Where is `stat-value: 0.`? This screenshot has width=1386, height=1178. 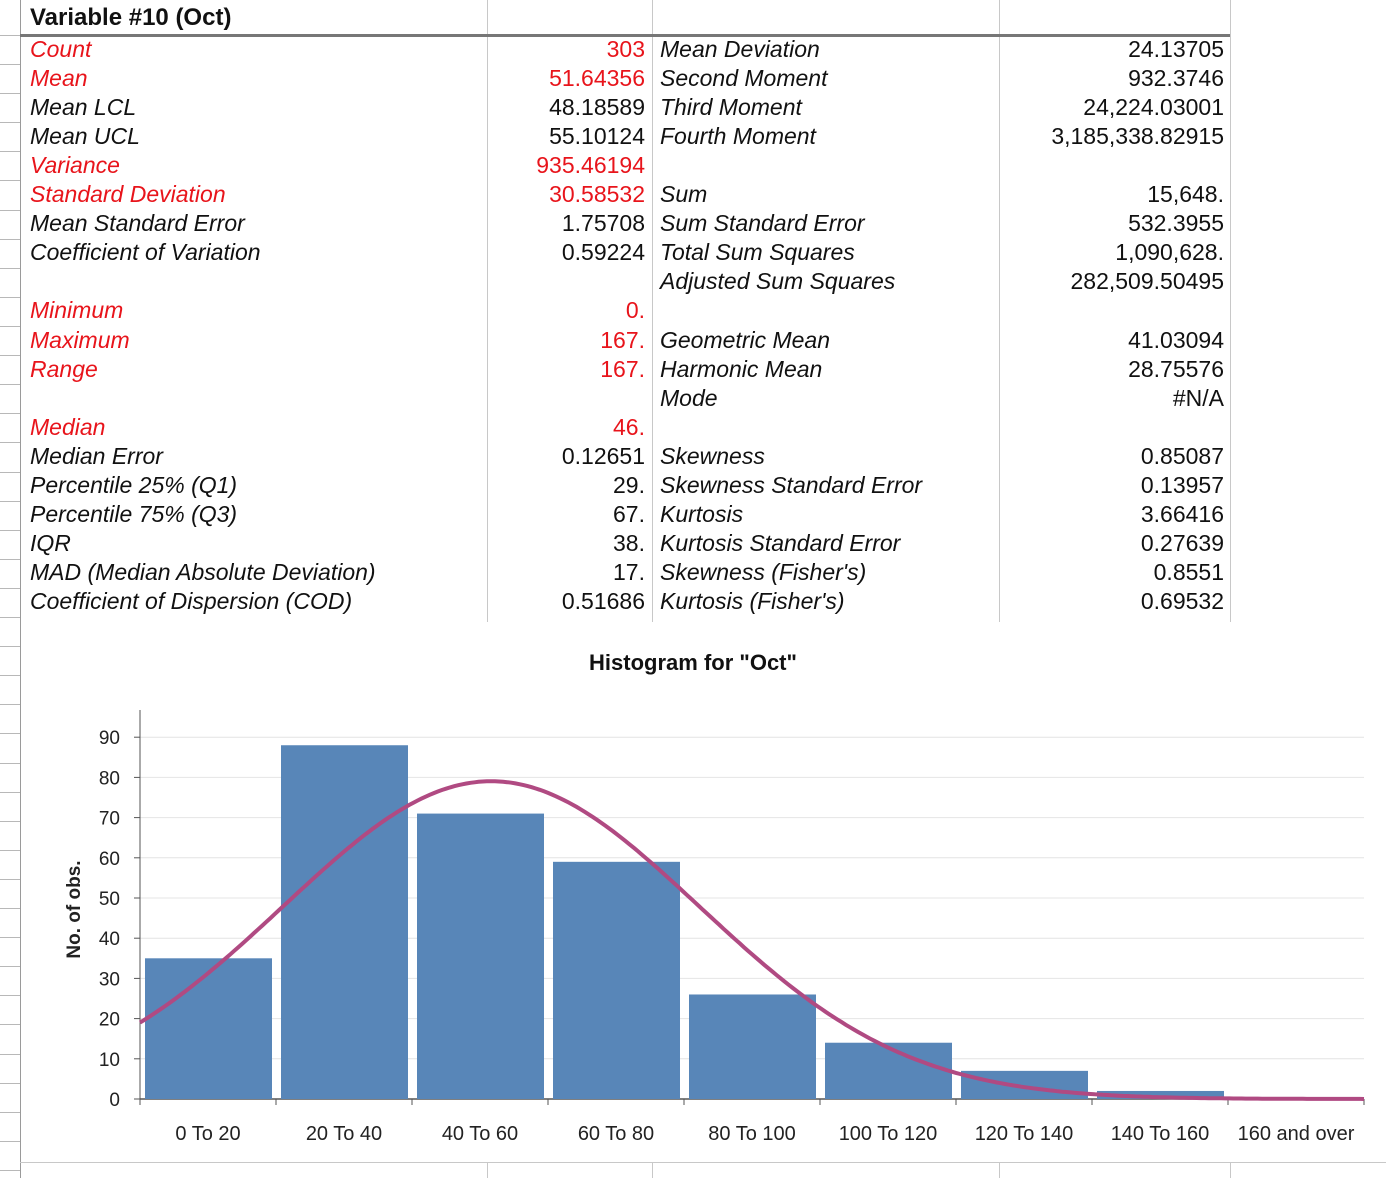
stat-value: 0. is located at coordinates (635, 310).